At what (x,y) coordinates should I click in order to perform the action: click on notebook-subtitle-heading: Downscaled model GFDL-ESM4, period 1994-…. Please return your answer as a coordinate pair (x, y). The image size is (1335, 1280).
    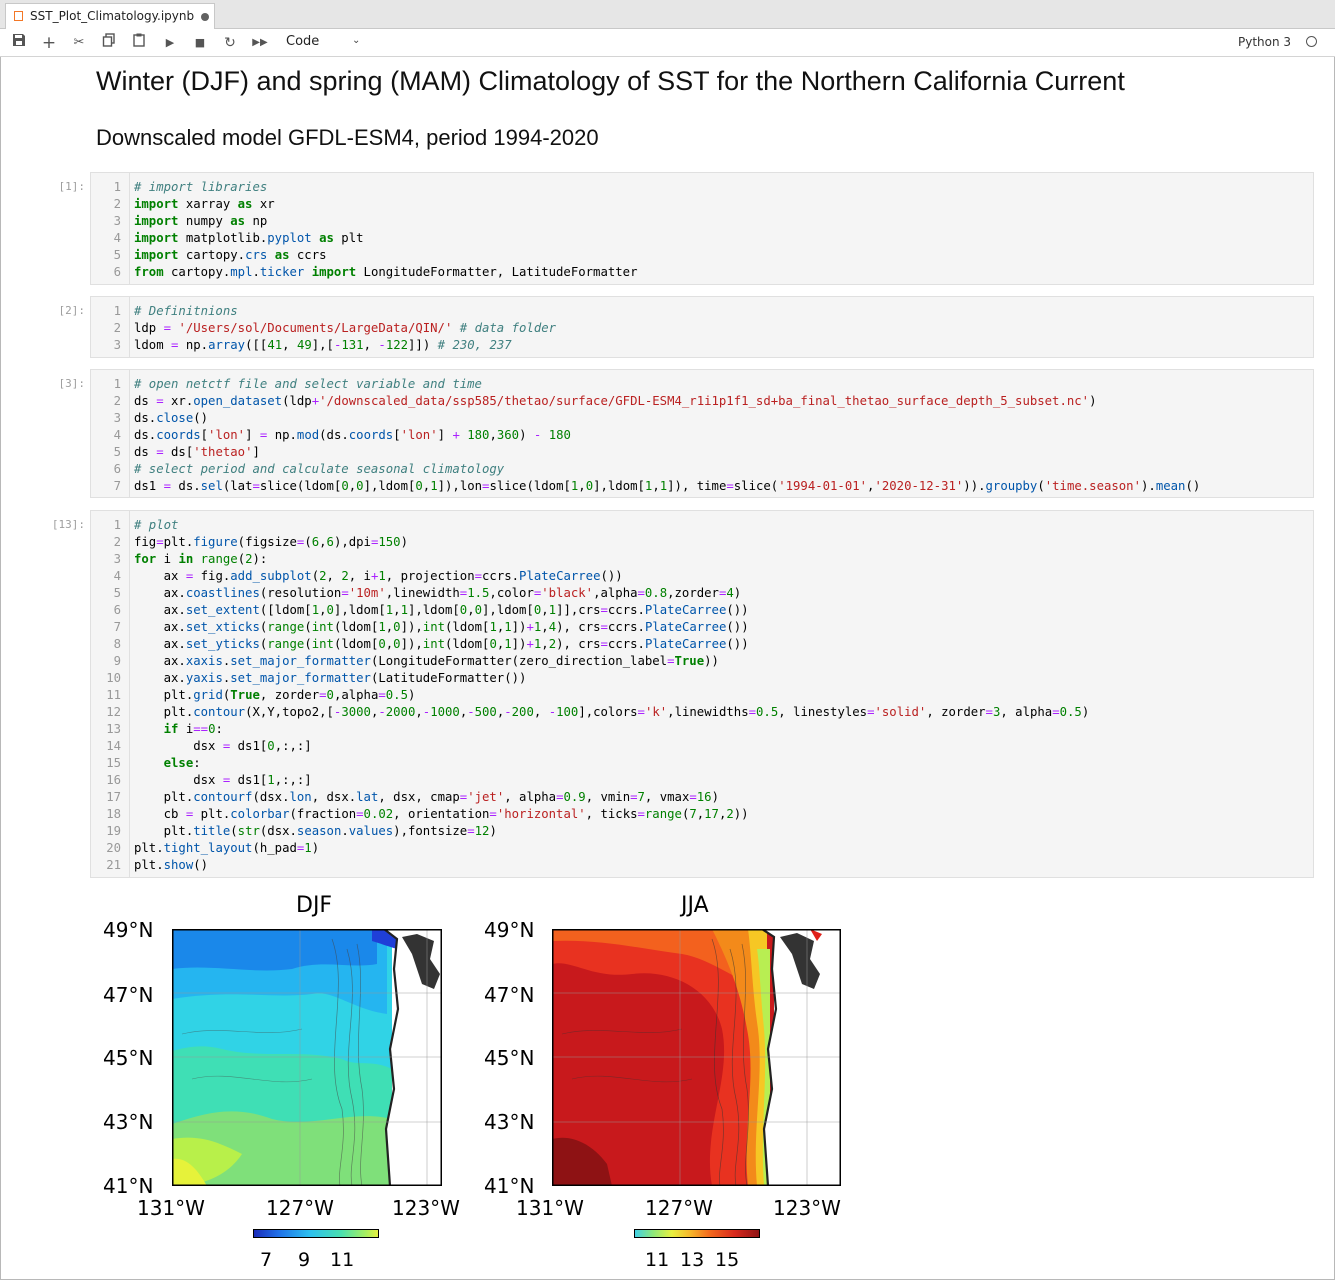
    Looking at the image, I should click on (347, 137).